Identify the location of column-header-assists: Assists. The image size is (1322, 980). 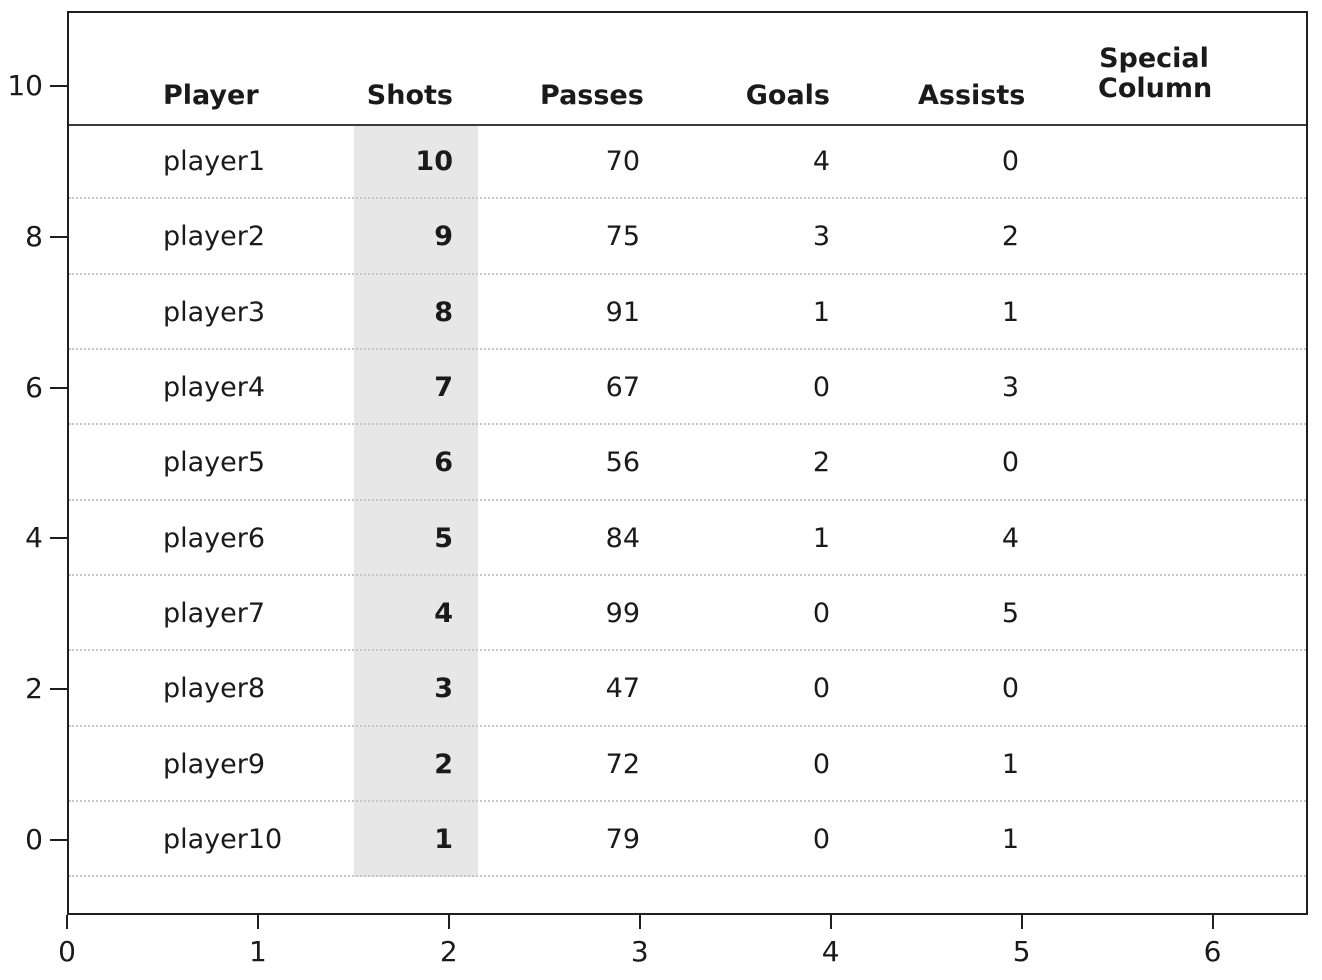
(972, 95).